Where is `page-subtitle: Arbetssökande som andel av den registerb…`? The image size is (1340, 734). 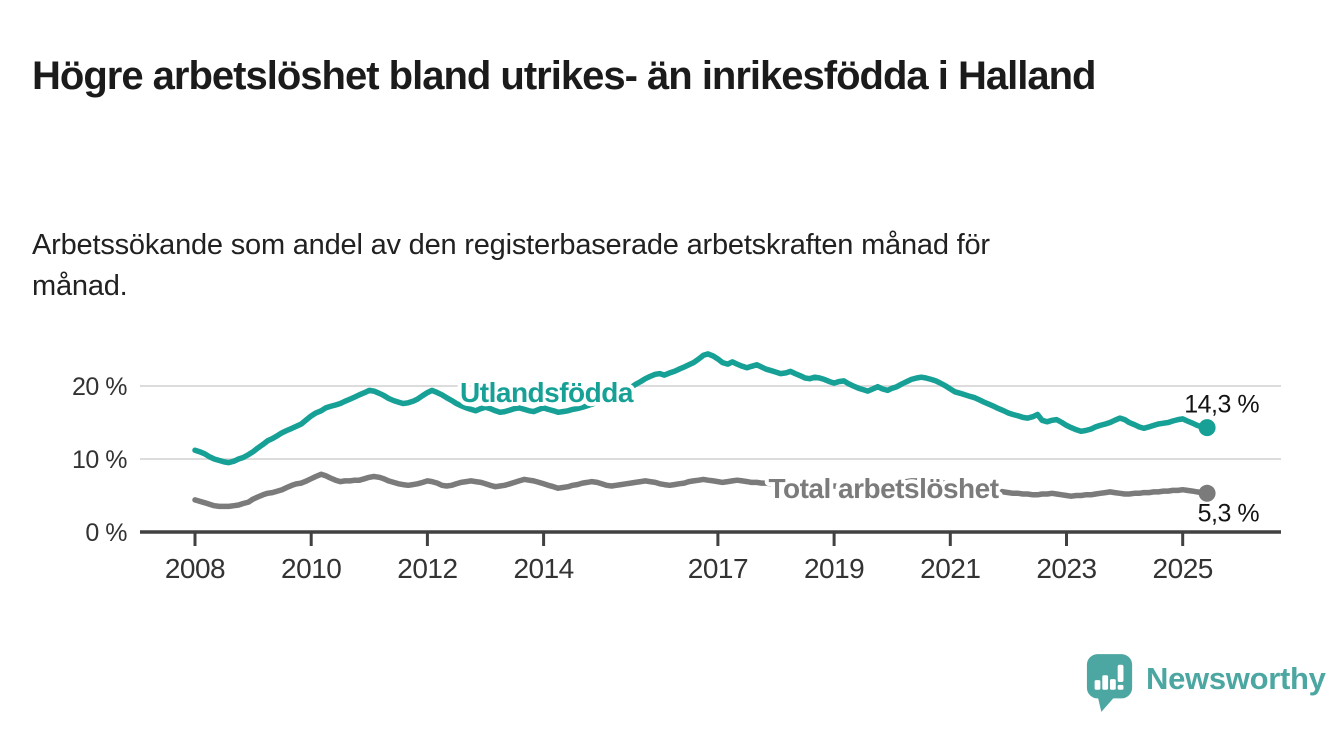 page-subtitle: Arbetssökande som andel av den registerb… is located at coordinates (511, 265).